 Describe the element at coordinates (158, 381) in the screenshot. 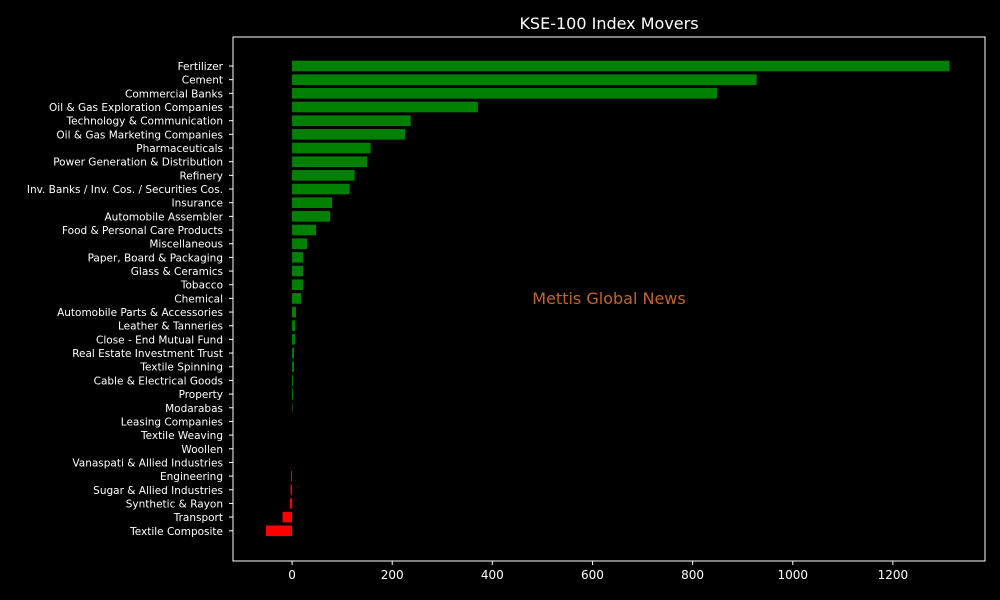

I see `category-label-23: Cable & Electrical Goods` at that location.